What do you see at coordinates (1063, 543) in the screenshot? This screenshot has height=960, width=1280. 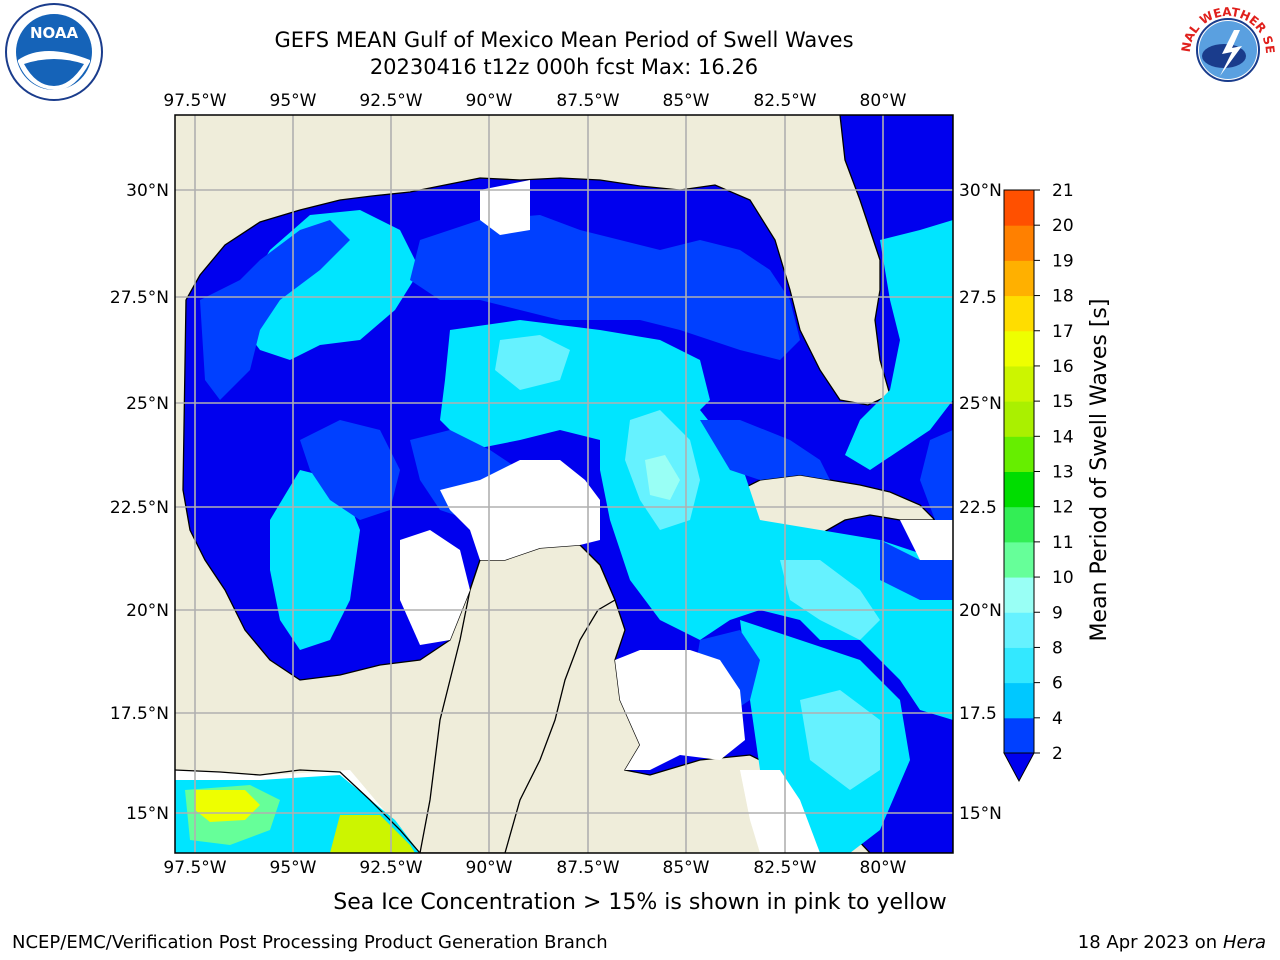 I see `colorbar-tick-label: 11` at bounding box center [1063, 543].